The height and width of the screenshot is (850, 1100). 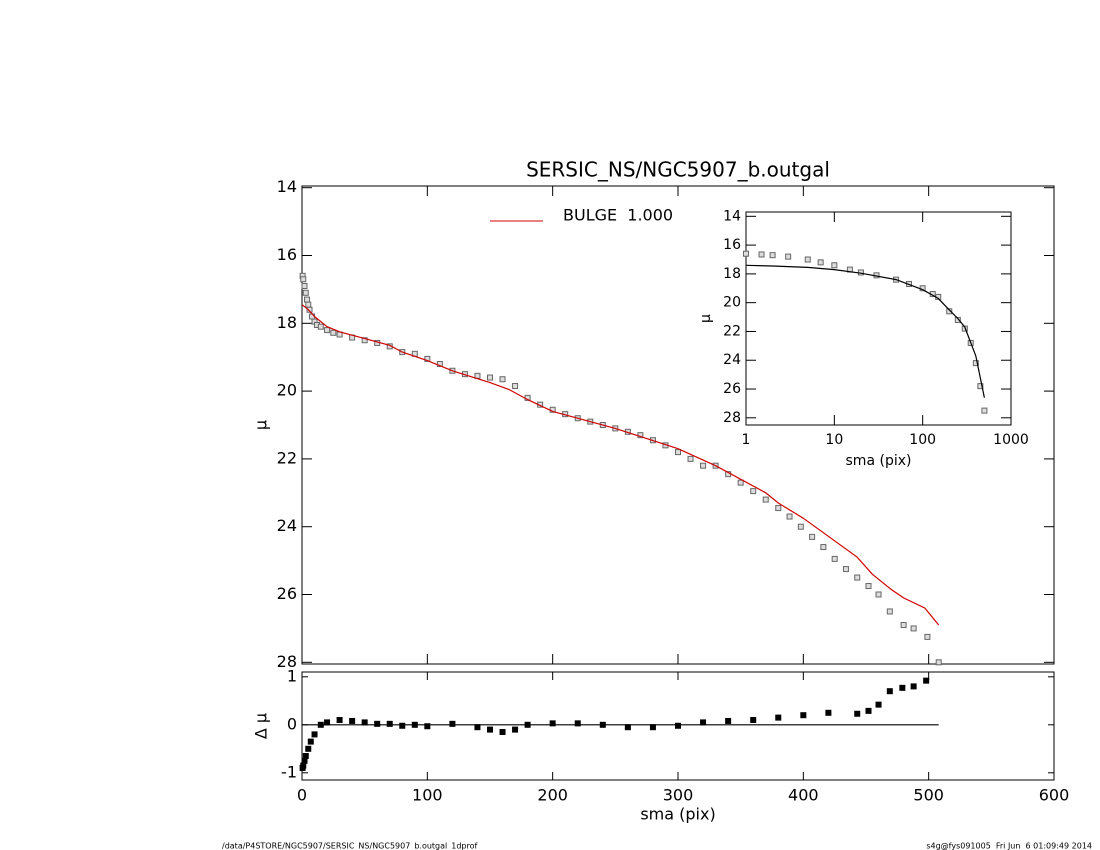 What do you see at coordinates (552, 795) in the screenshot?
I see `x-tick-label: 200` at bounding box center [552, 795].